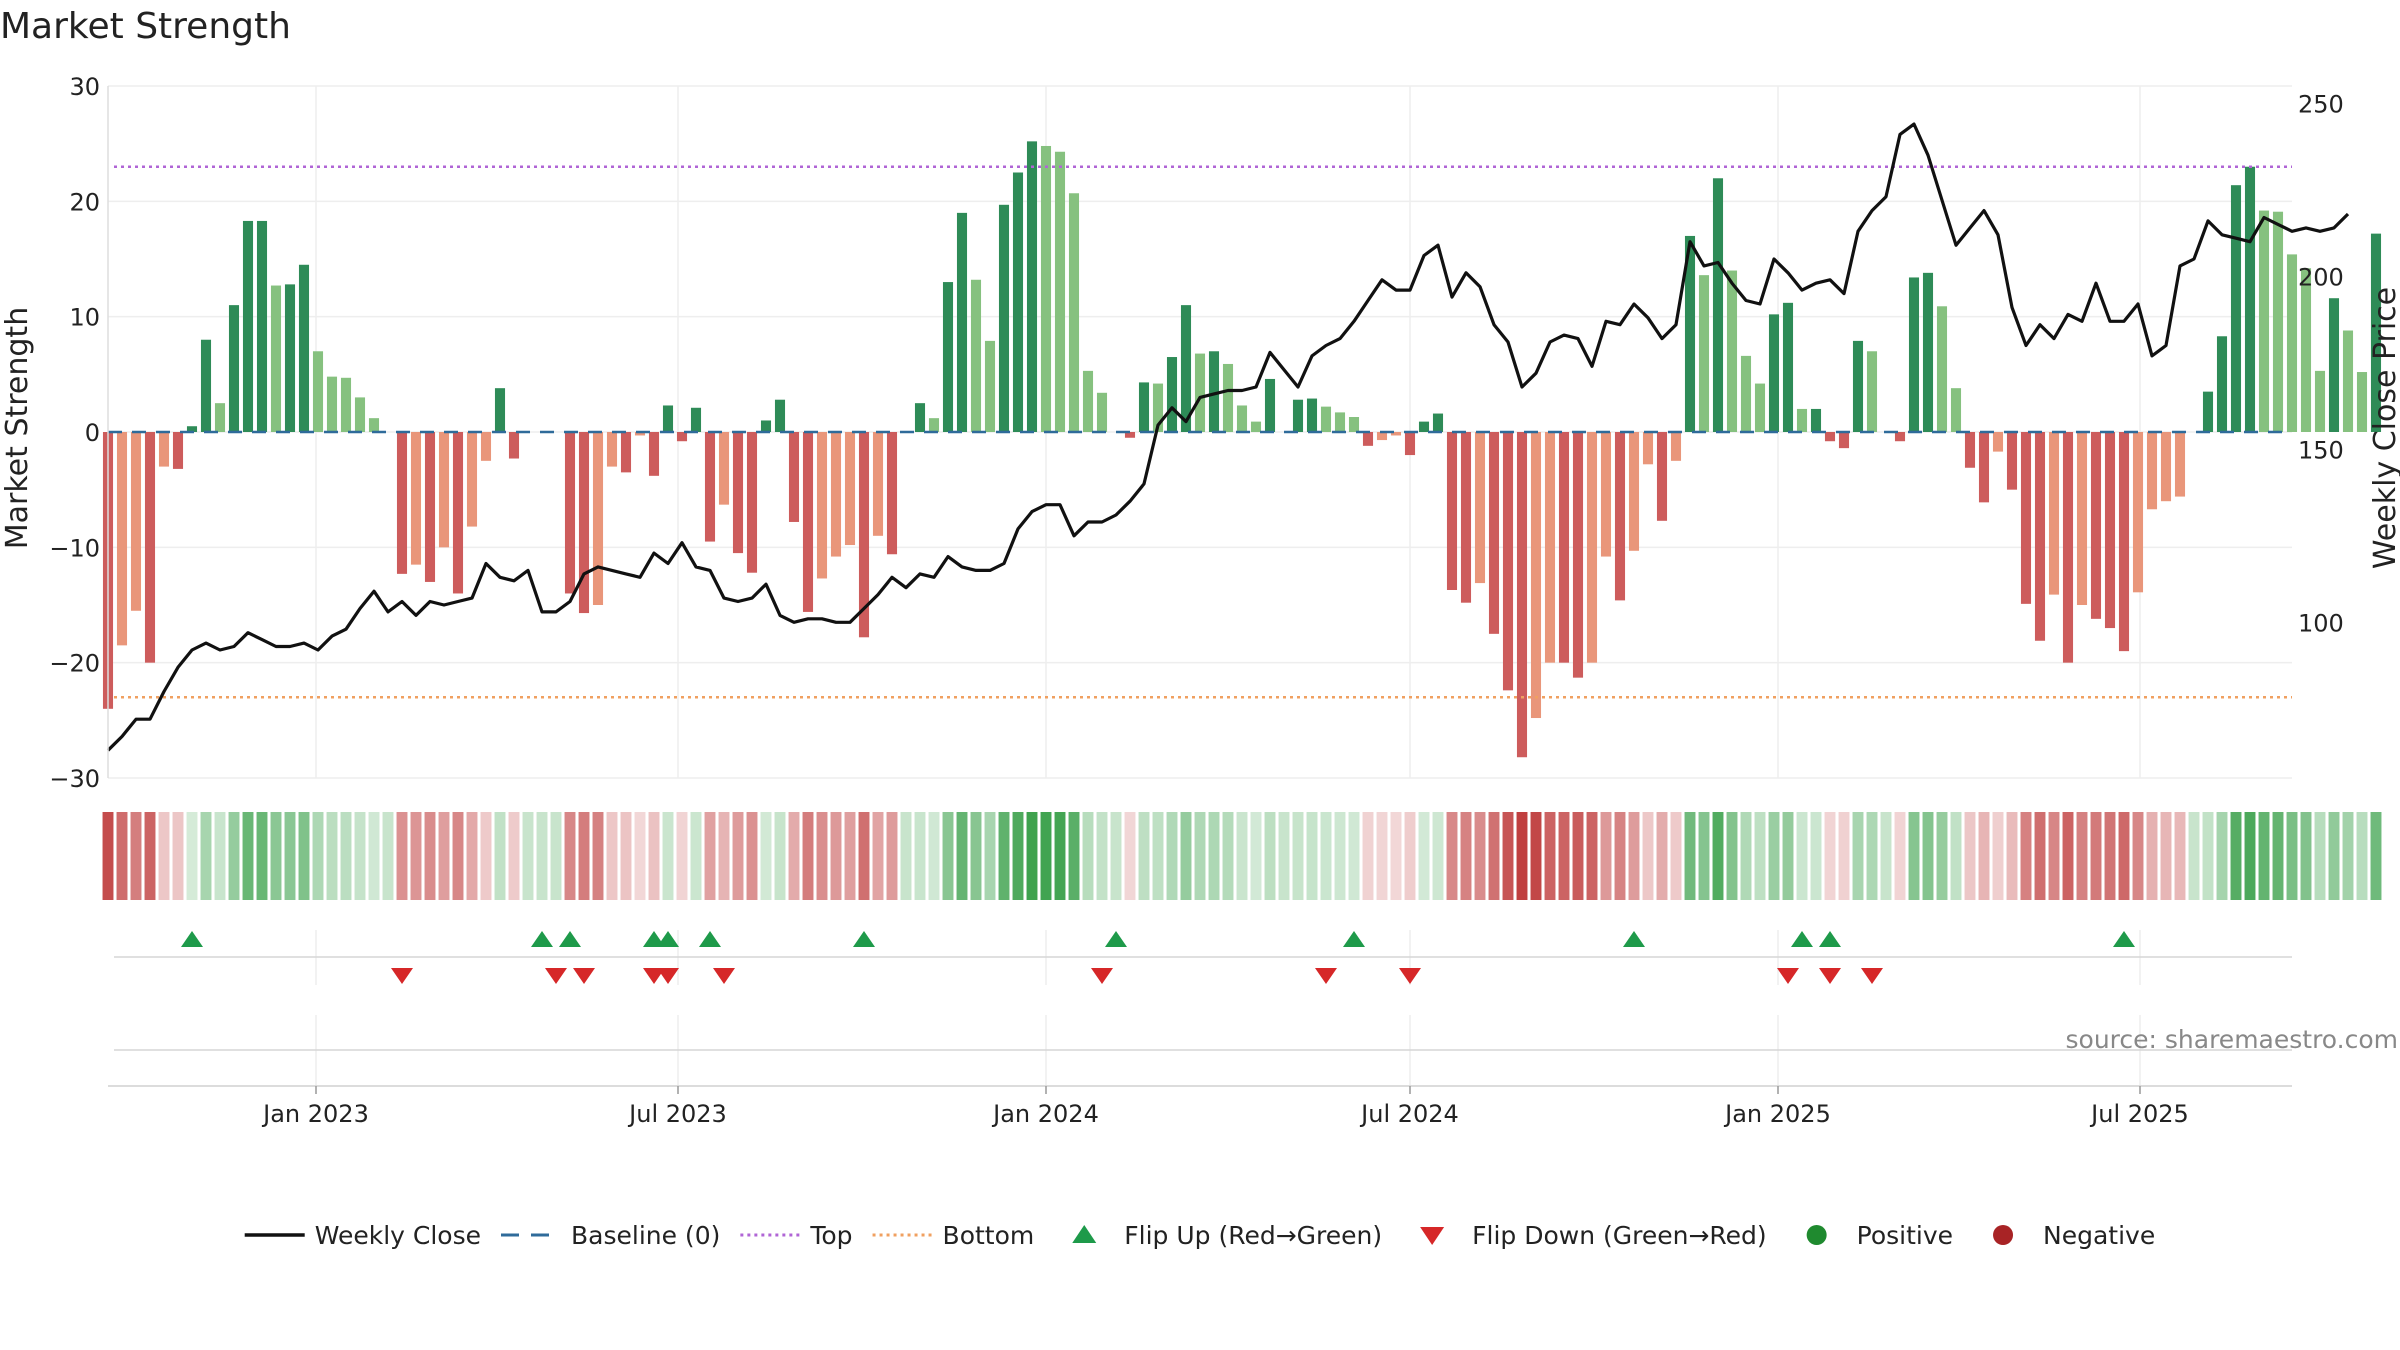 This screenshot has width=2400, height=1350. Describe the element at coordinates (2074, 1235) in the screenshot. I see `legend-item: Negative` at that location.